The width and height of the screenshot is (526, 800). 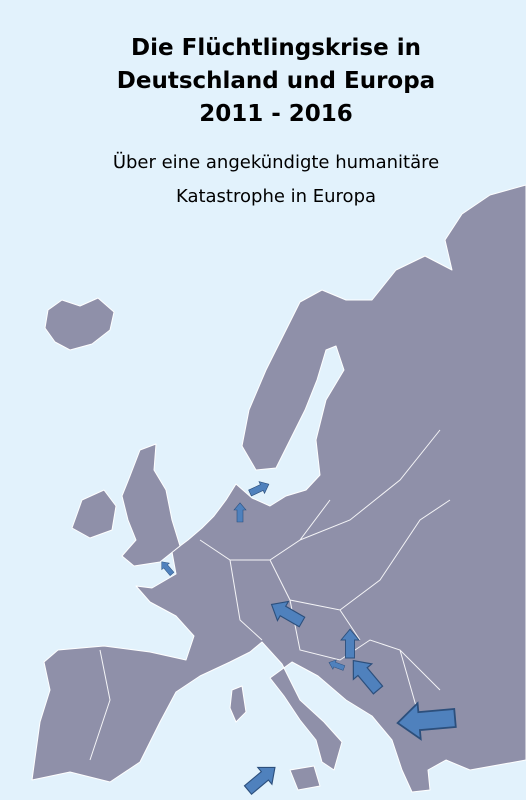 What do you see at coordinates (276, 162) in the screenshot?
I see `subtitle-line: Über eine angekündigte humanitäre` at bounding box center [276, 162].